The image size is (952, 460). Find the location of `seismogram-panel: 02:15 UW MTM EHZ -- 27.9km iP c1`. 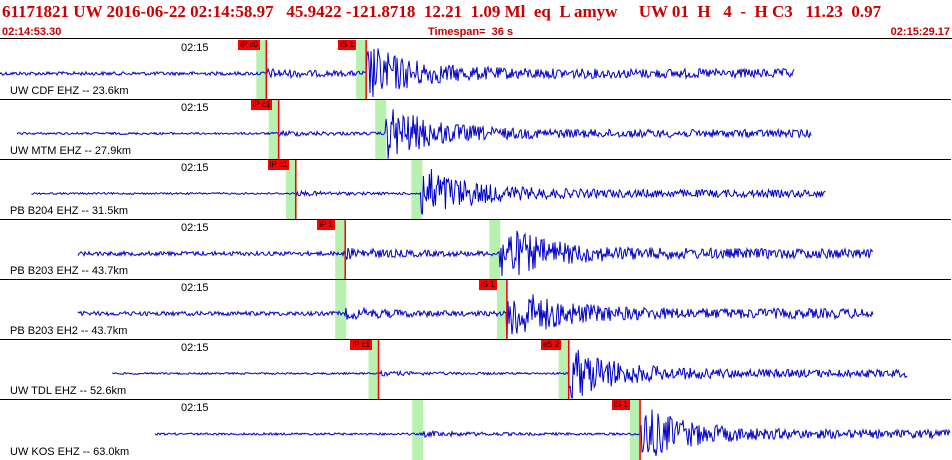

seismogram-panel: 02:15 UW MTM EHZ -- 27.9km iP c1 is located at coordinates (475, 130).